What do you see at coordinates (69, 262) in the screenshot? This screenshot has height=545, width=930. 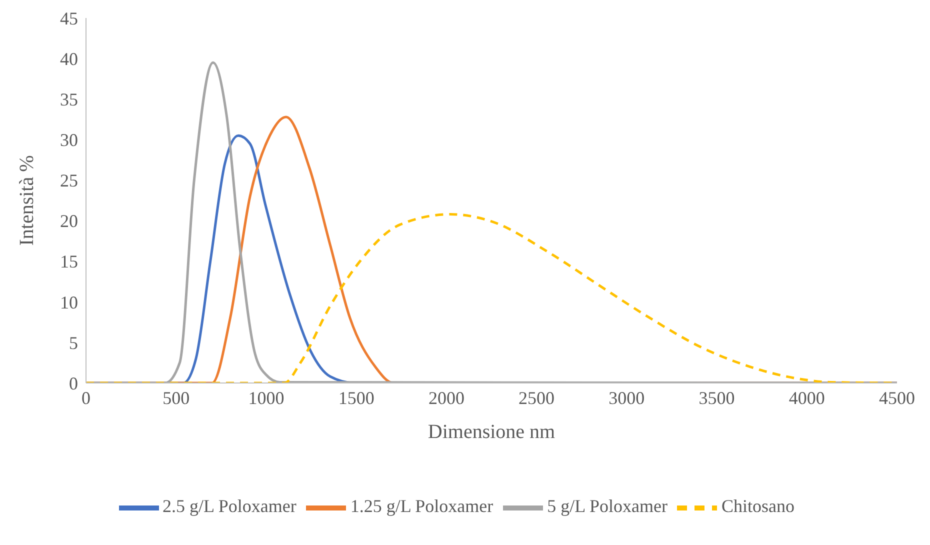 I see `y-tick-label: 15` at bounding box center [69, 262].